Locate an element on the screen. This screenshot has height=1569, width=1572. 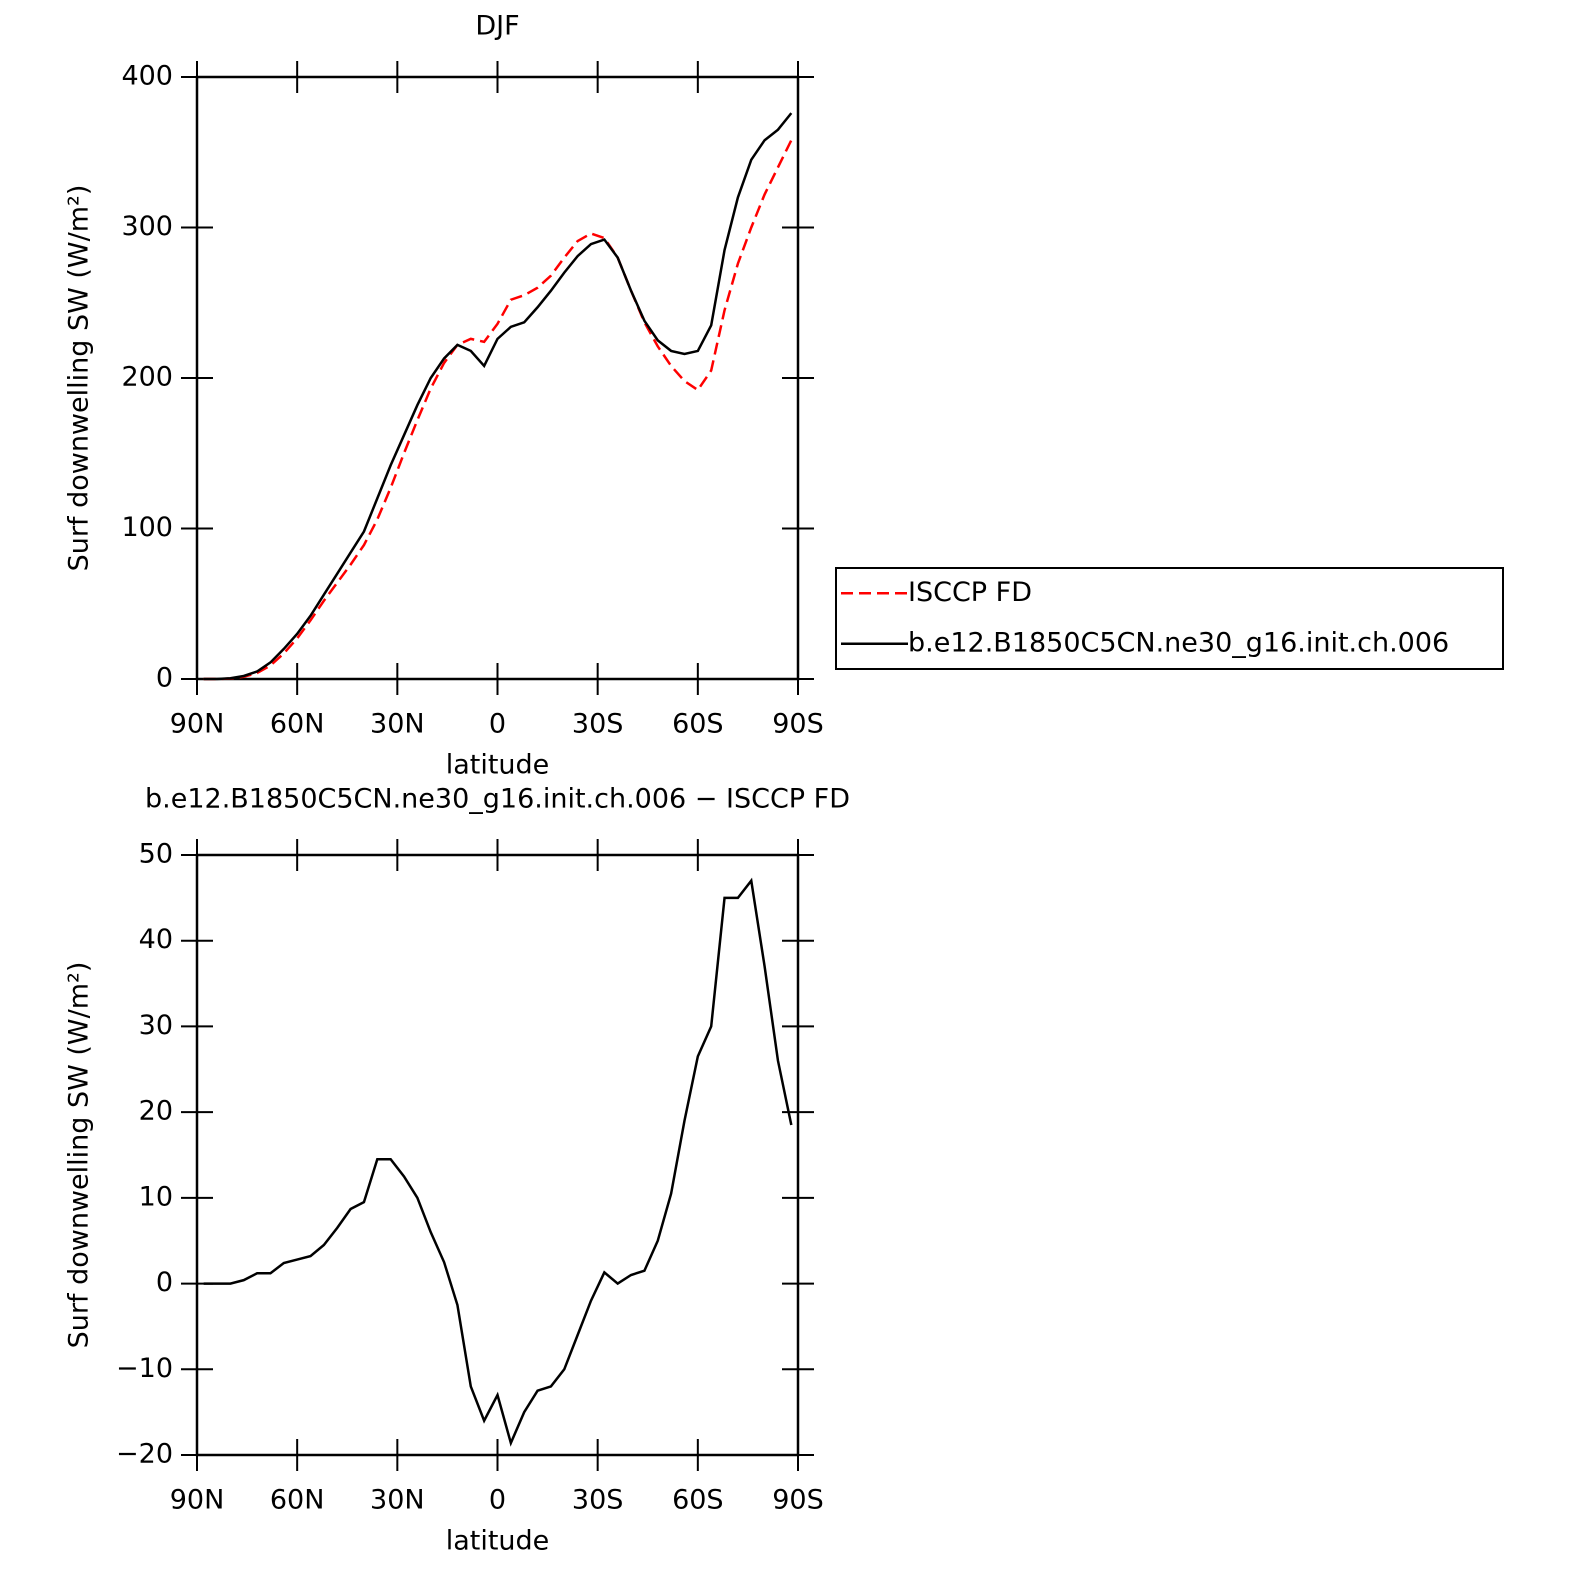
y-tick-label: 300 is located at coordinates (147, 226).